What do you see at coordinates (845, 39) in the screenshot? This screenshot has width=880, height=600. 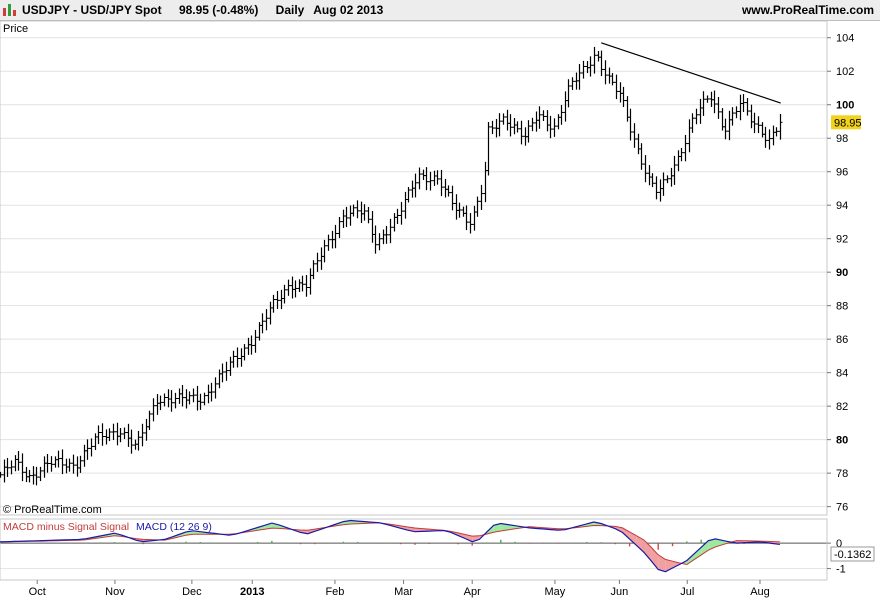 I see `price-tick-label: 104` at bounding box center [845, 39].